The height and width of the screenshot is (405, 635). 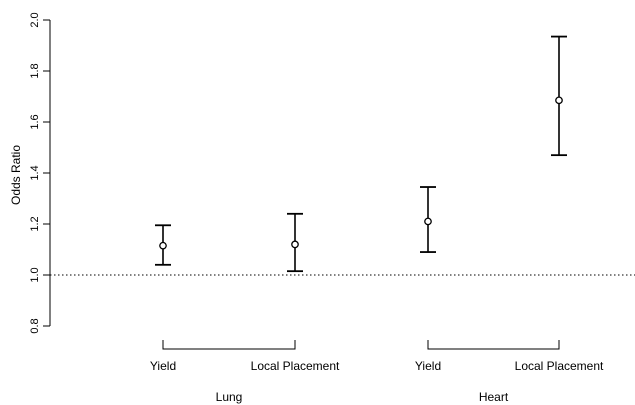 I want to click on x-axis-labels: Yield Local Placement Yield Local Placement, so click(x=377, y=366).